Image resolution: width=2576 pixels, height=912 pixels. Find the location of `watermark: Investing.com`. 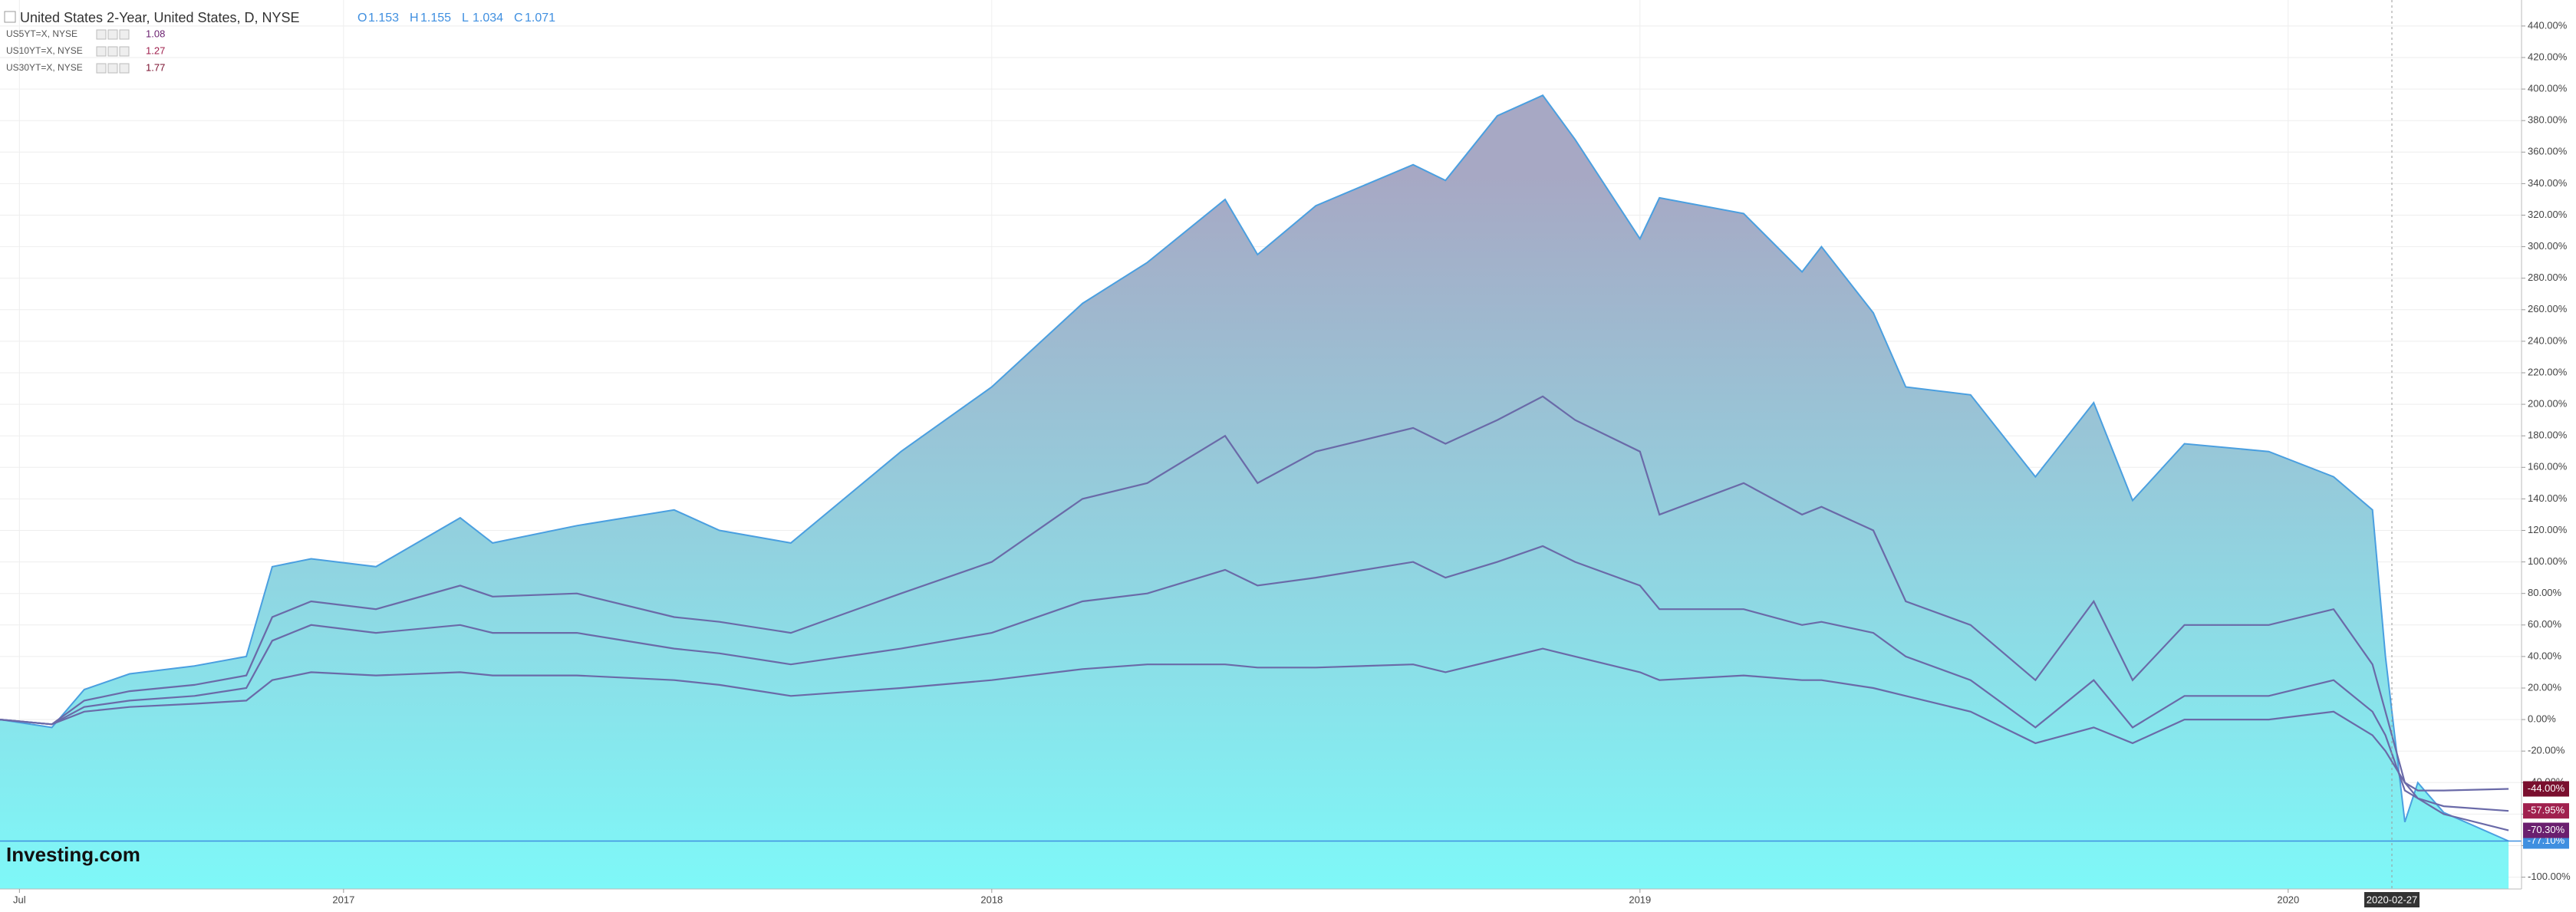

watermark: Investing.com is located at coordinates (73, 854).